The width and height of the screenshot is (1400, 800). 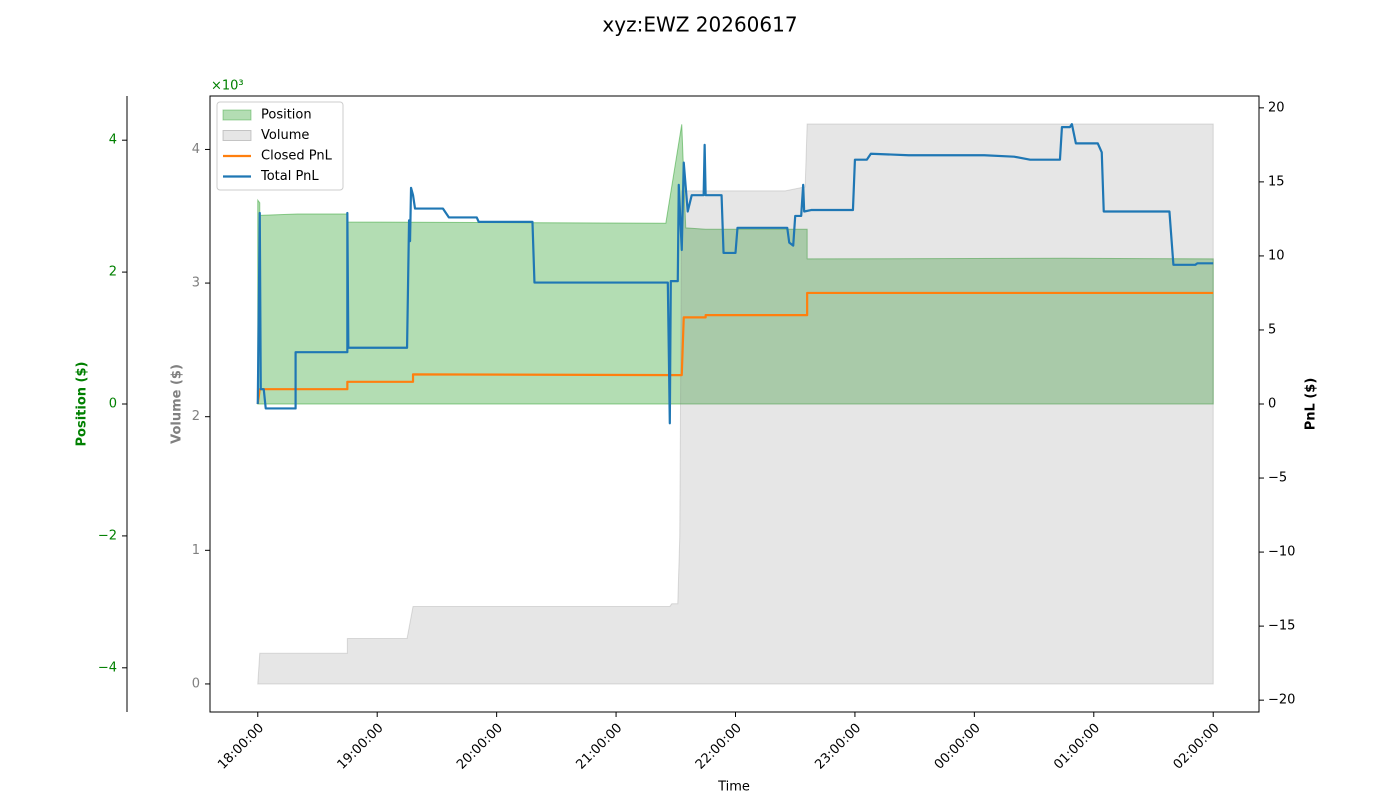 I want to click on position-tick-label: 0, so click(x=113, y=404).